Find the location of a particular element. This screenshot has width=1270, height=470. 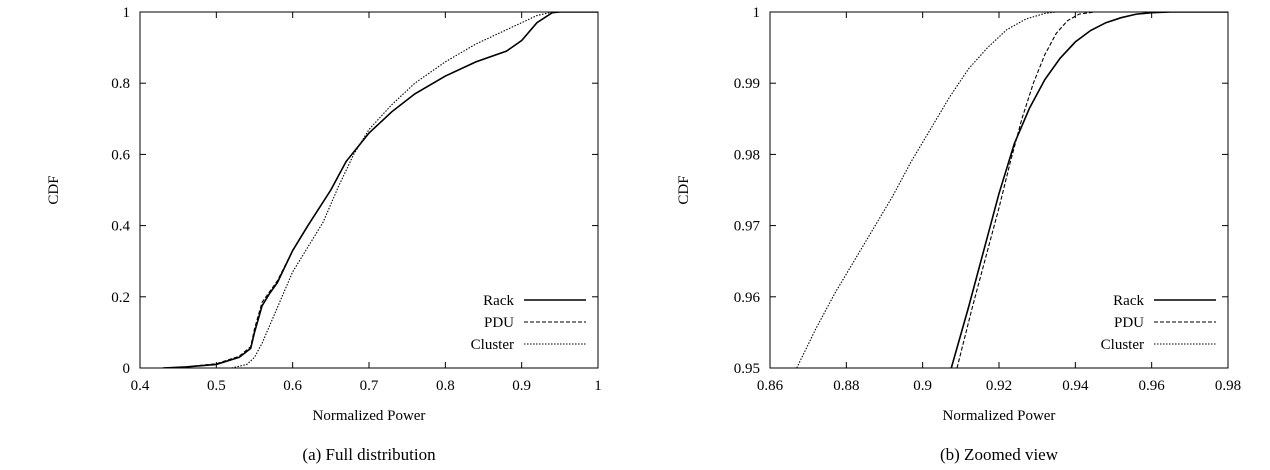

y-tick-label: 0.8 is located at coordinates (120, 84).